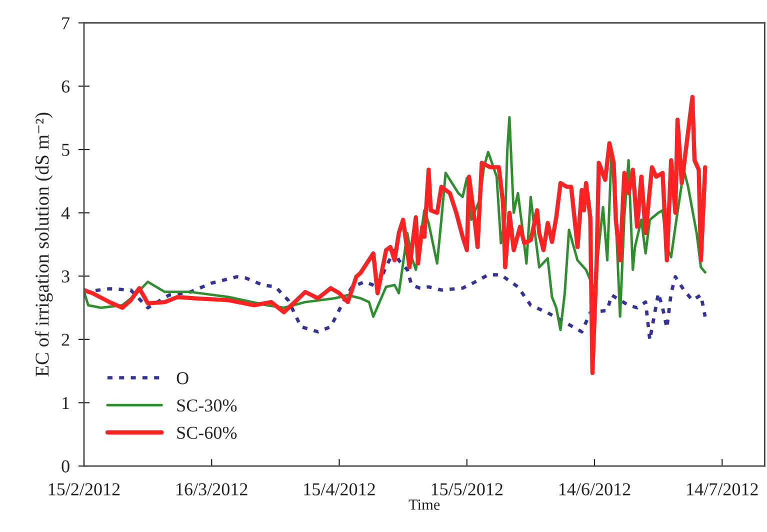 The width and height of the screenshot is (767, 532). Describe the element at coordinates (66, 276) in the screenshot. I see `y-tick-label: 3` at that location.